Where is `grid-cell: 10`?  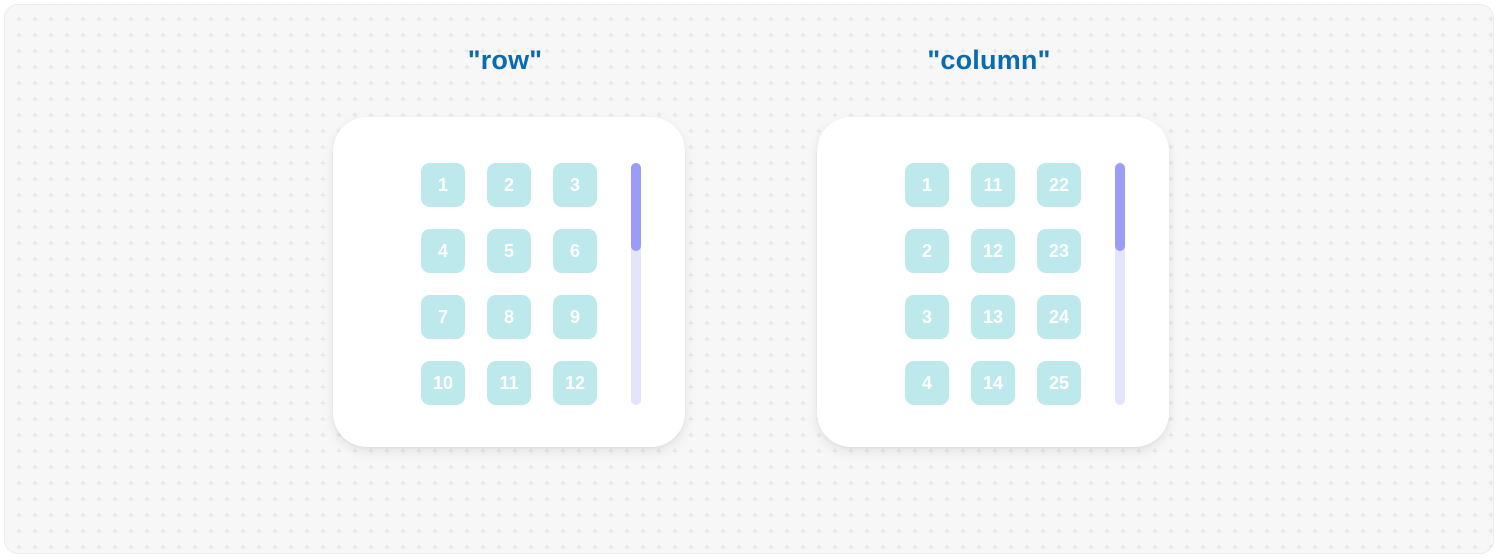
grid-cell: 10 is located at coordinates (443, 383).